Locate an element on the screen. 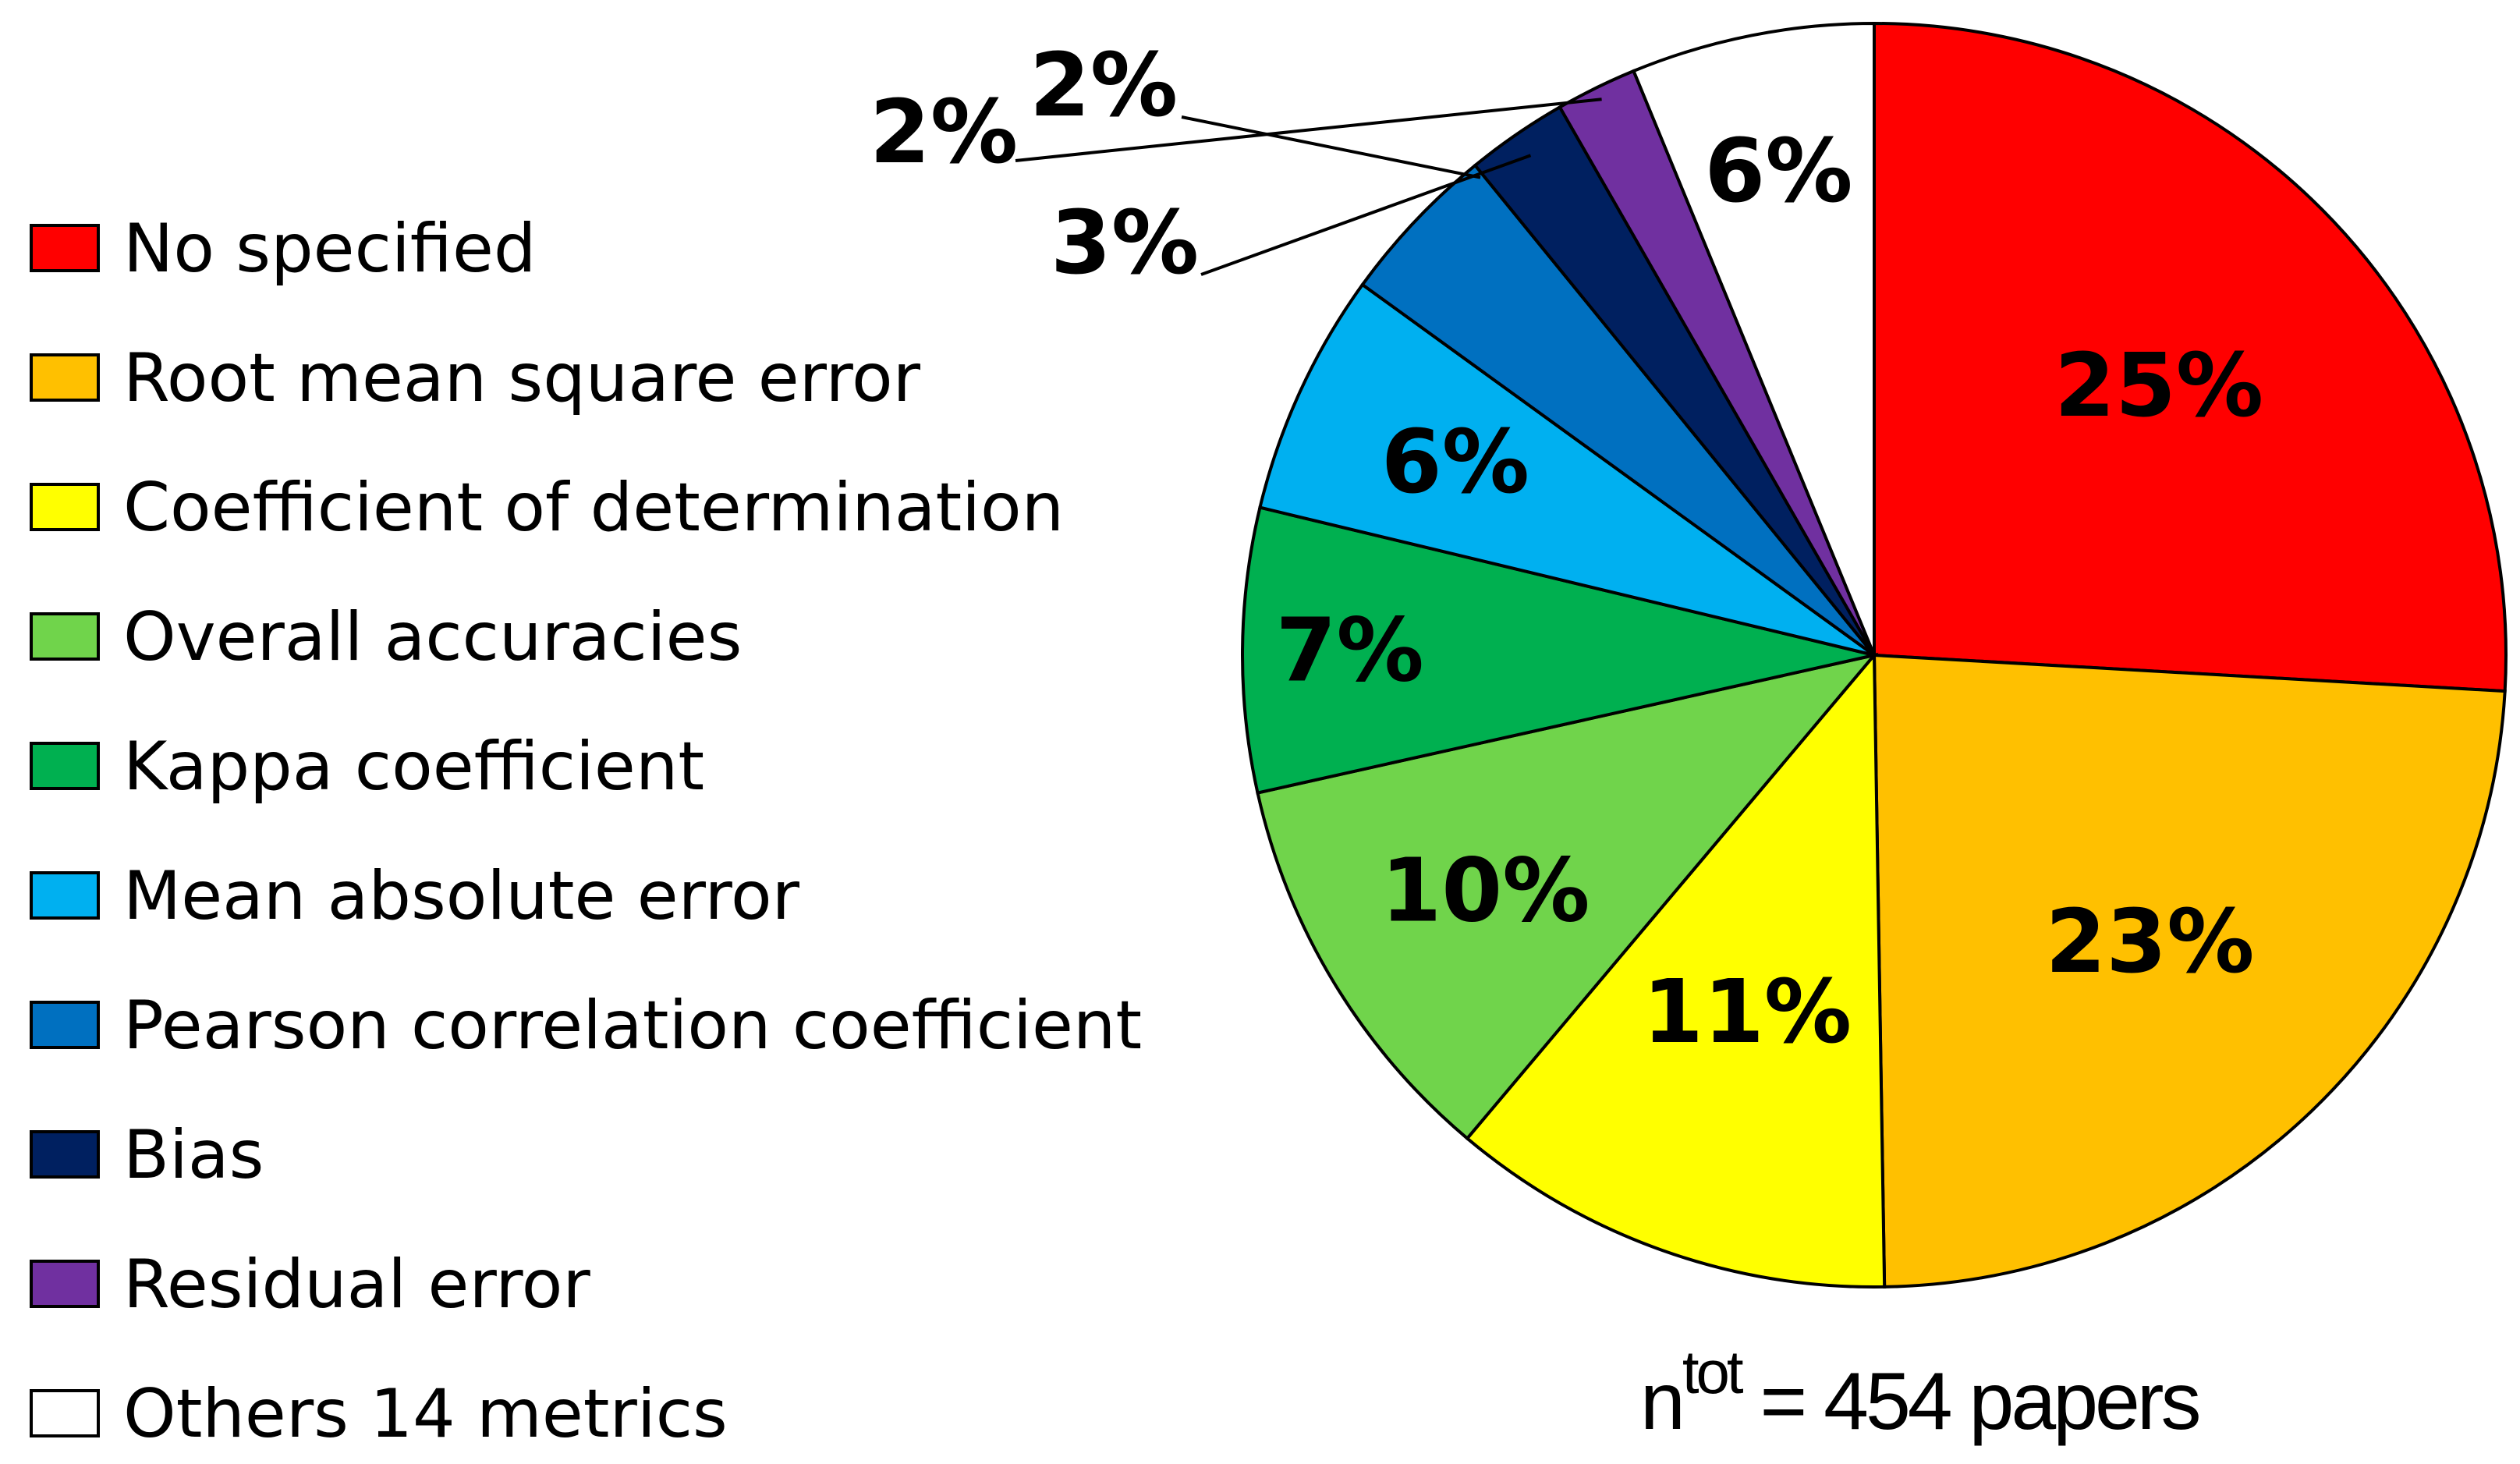 The image size is (2520, 1464). pie-slice-coefficient-of-determination is located at coordinates (1676, 969).